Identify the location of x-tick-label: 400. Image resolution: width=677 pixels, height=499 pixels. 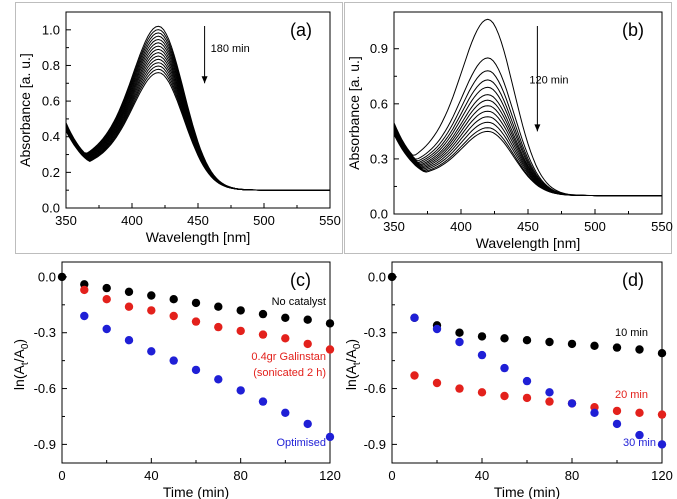
(132, 220).